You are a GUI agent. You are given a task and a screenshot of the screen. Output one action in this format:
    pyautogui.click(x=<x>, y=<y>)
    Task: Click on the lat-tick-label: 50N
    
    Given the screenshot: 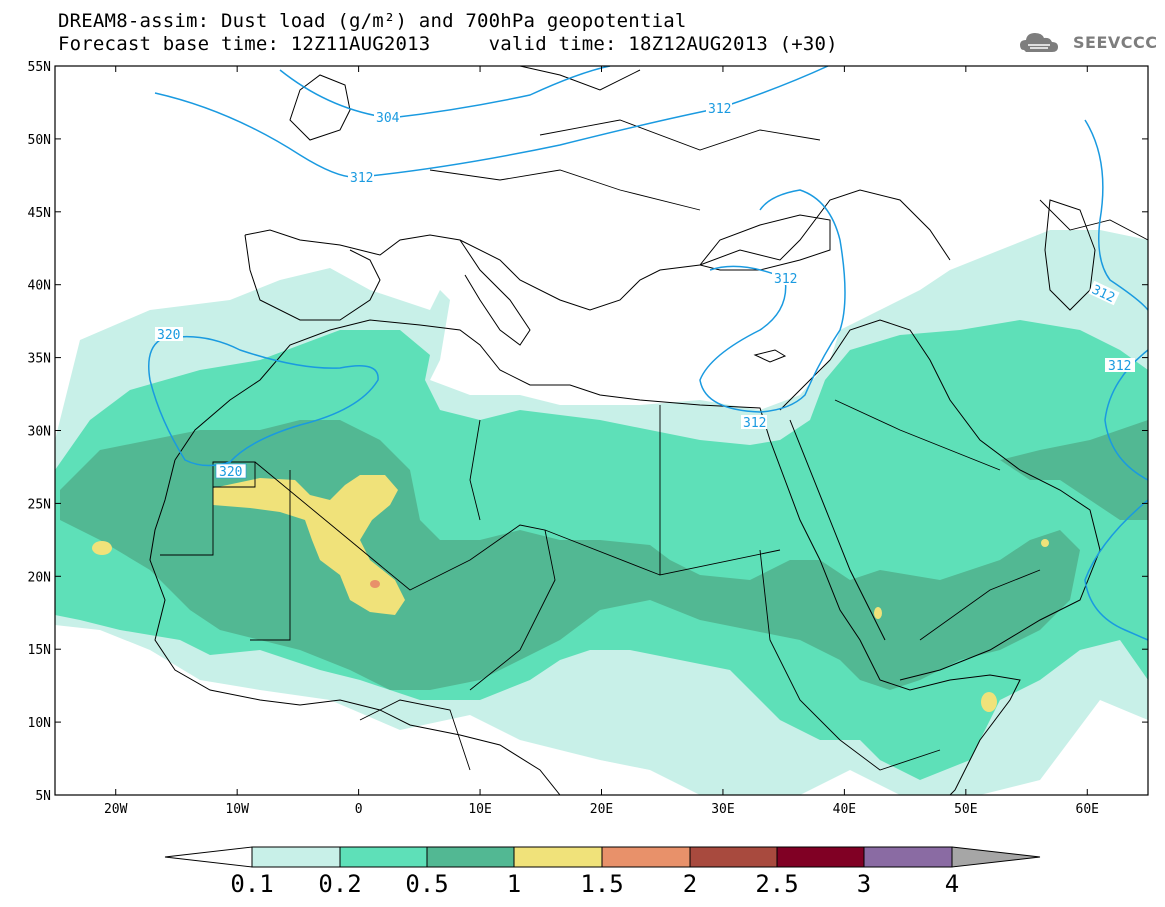 What is the action you would take?
    pyautogui.click(x=39, y=140)
    